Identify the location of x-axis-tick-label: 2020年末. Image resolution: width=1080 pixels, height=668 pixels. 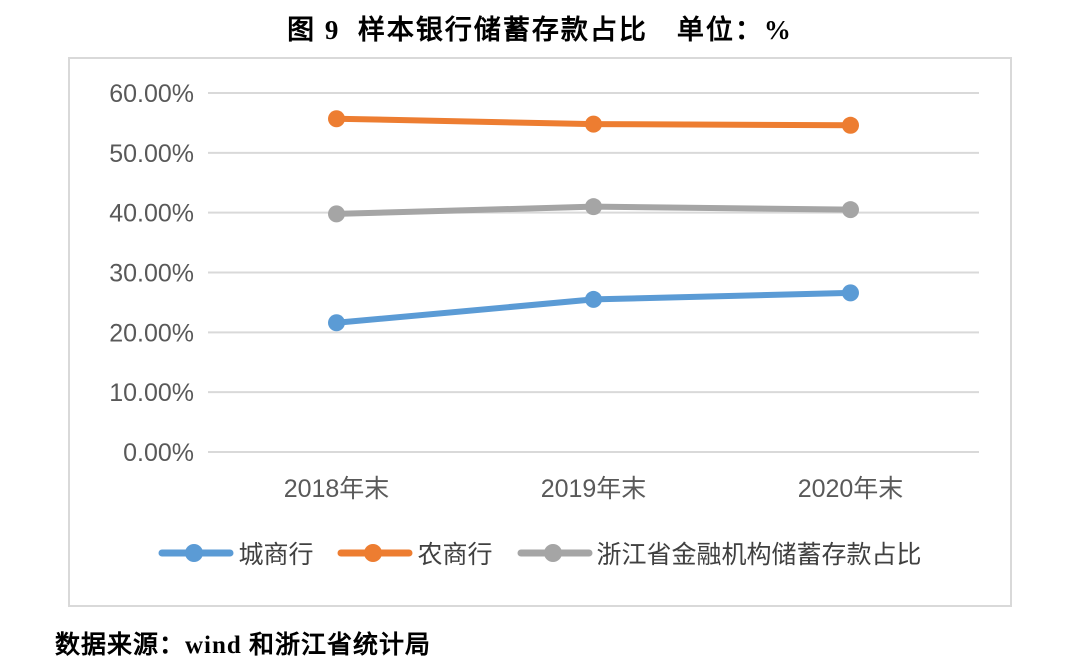
(851, 489).